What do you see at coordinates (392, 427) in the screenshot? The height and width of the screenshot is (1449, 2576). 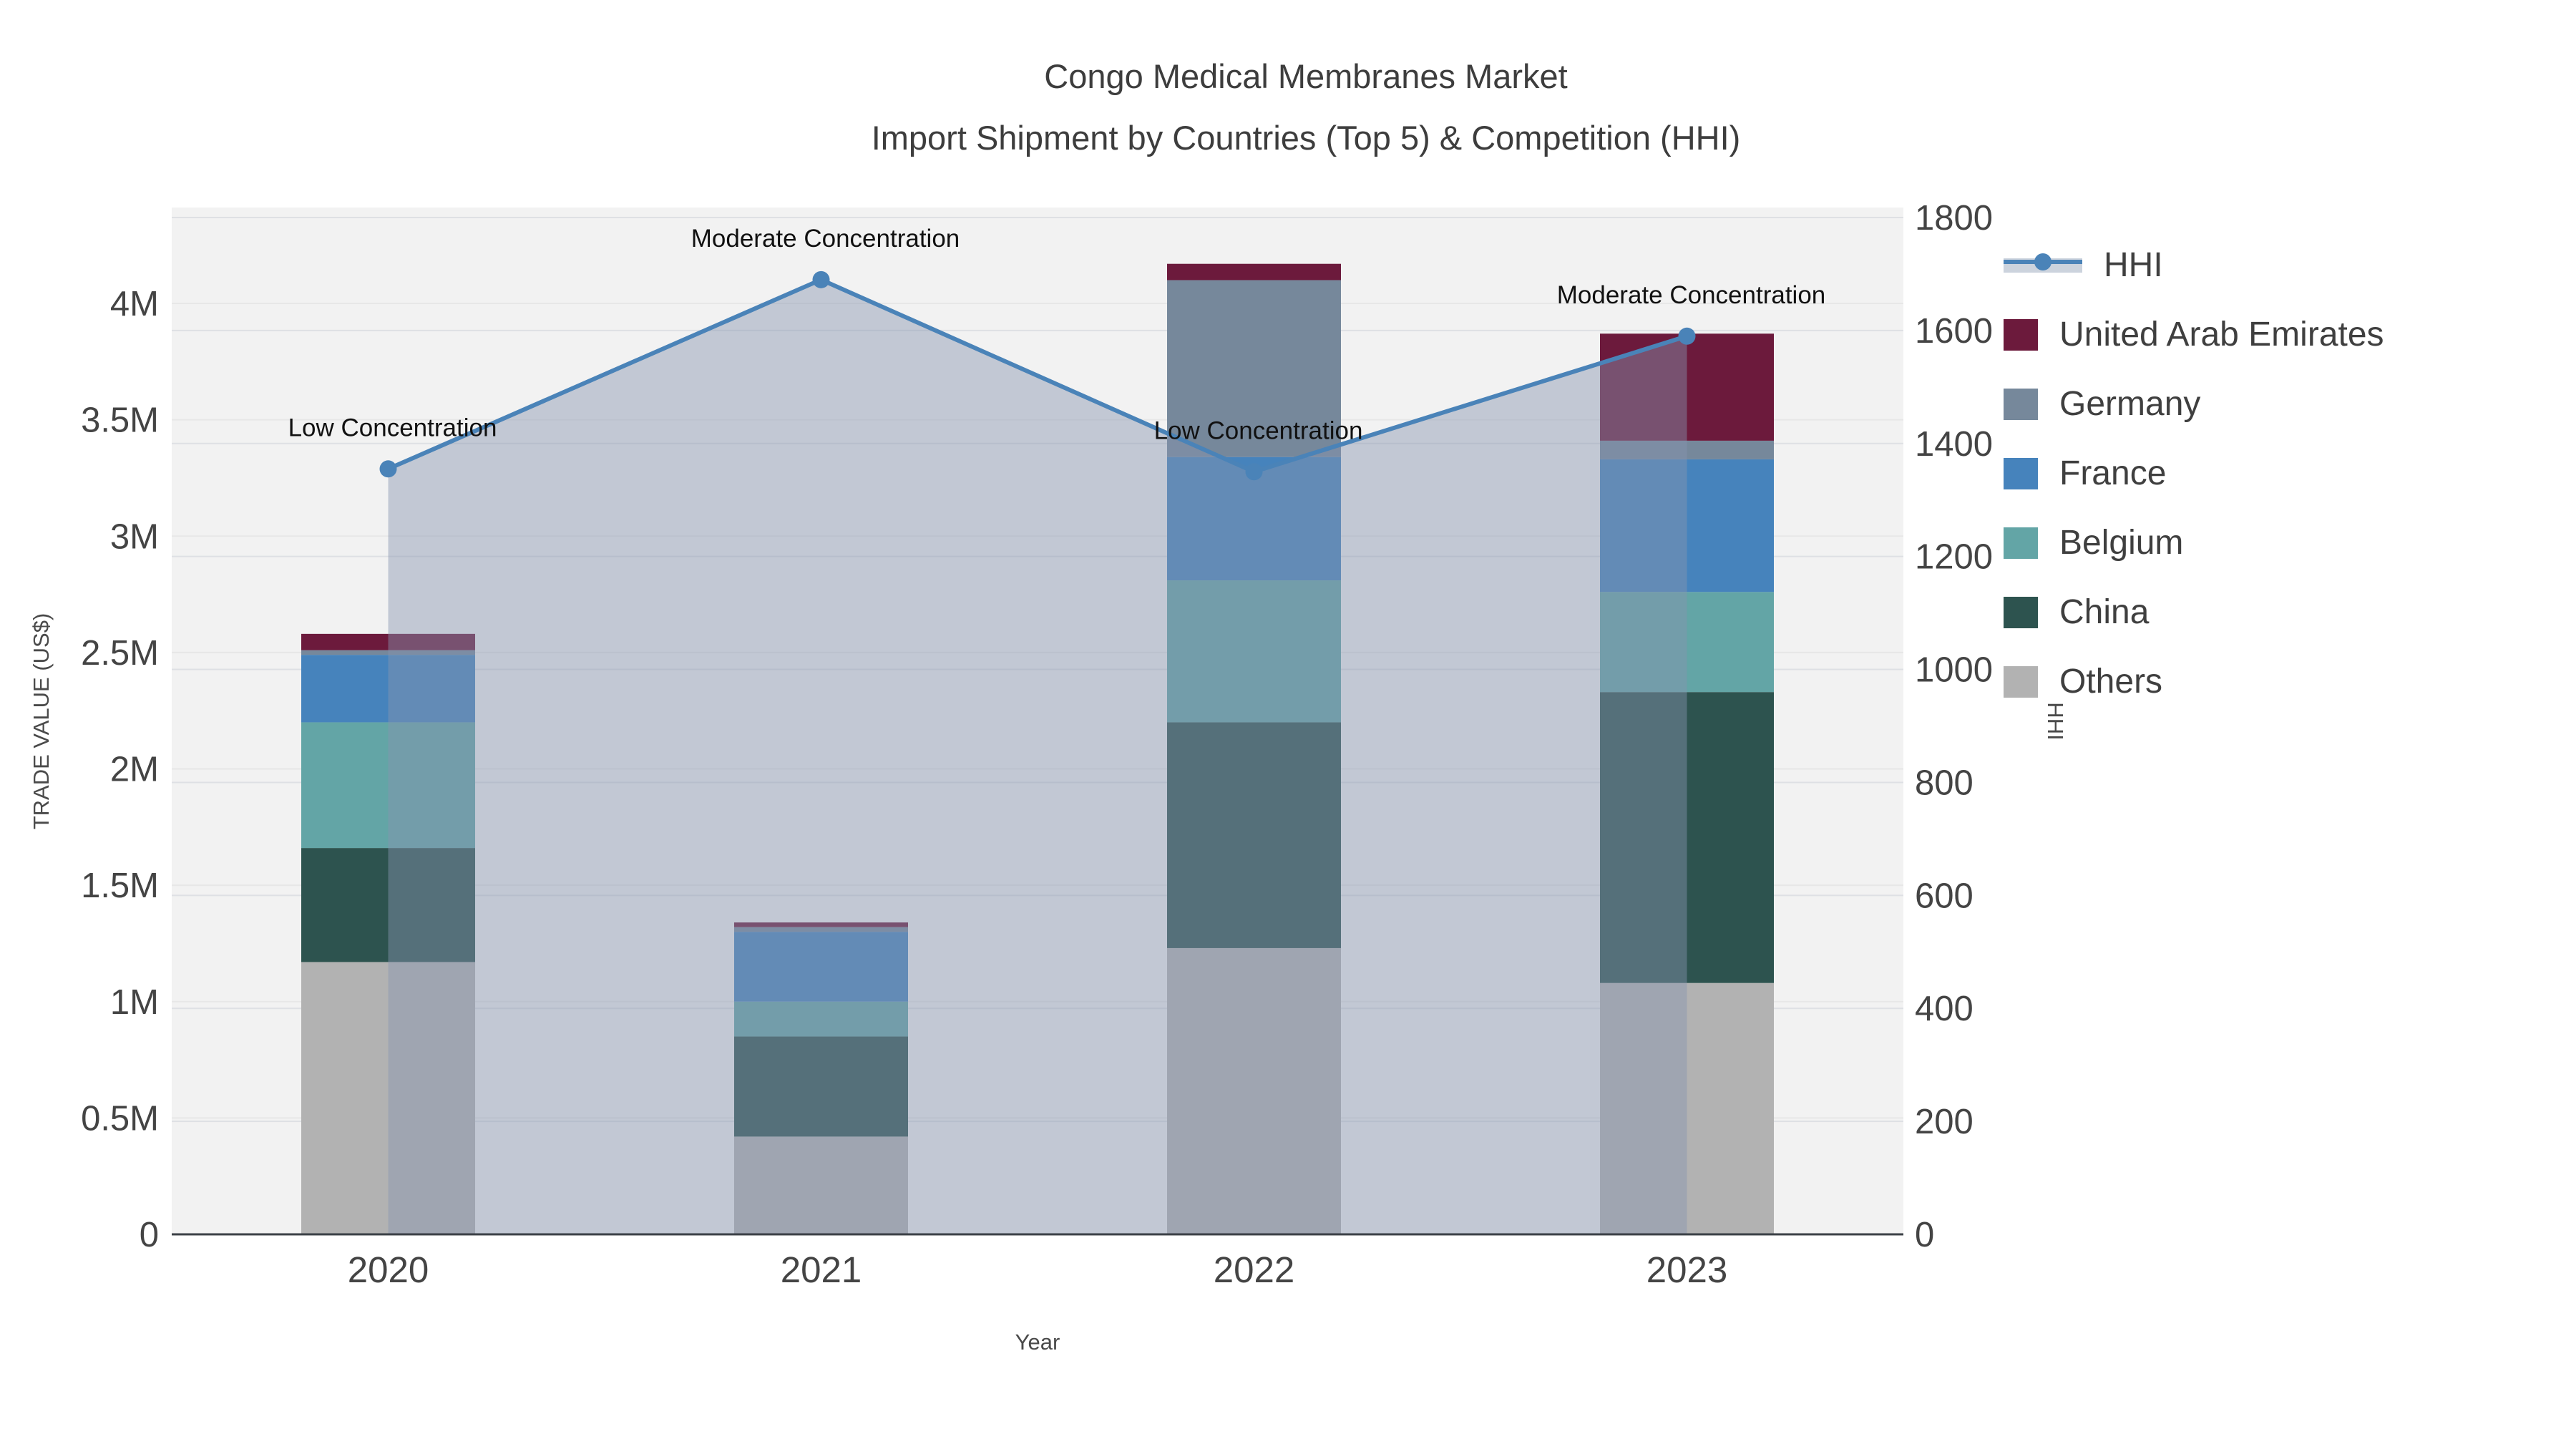 I see `annotation-2020: Low Concentration` at bounding box center [392, 427].